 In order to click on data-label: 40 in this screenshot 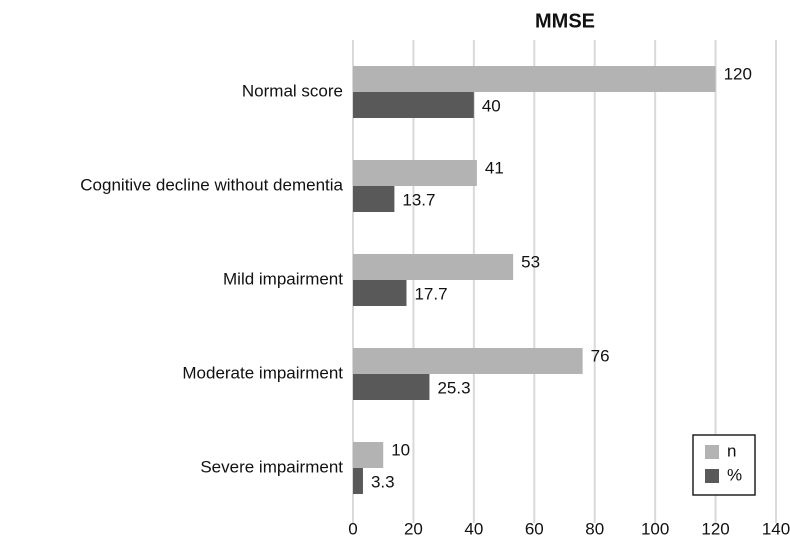, I will do `click(491, 105)`.